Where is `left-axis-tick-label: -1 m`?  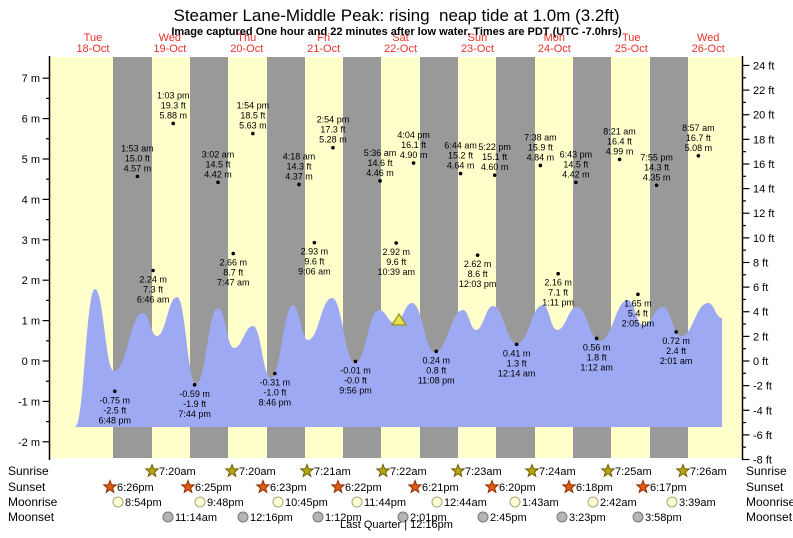 left-axis-tick-label: -1 m is located at coordinates (29, 402).